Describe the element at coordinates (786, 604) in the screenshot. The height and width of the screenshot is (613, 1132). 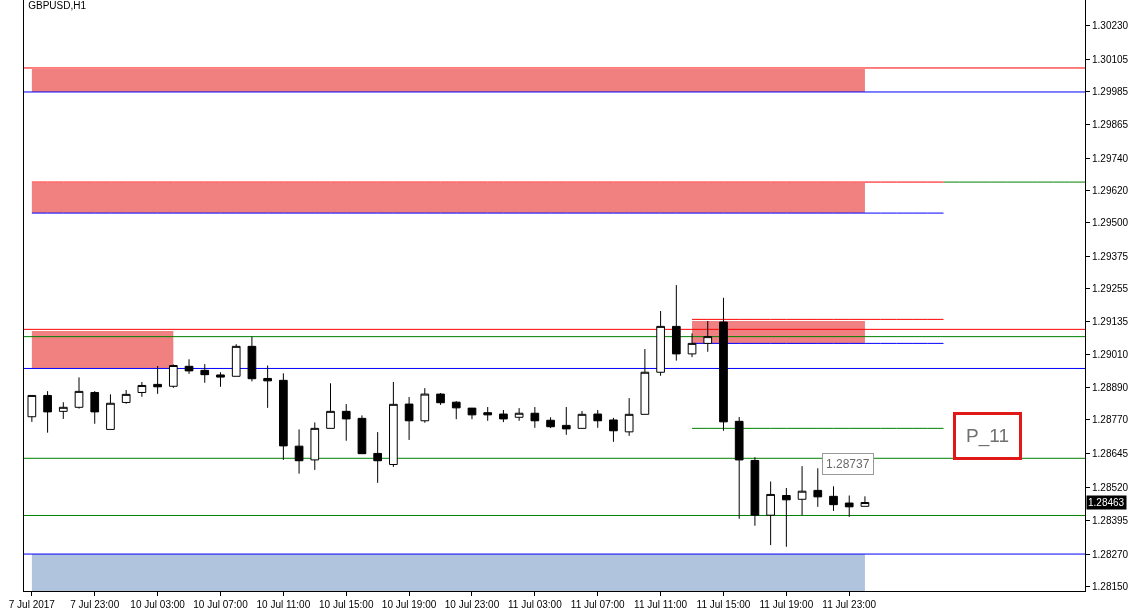
I see `x-tick-label: 11 Jul 19:00` at that location.